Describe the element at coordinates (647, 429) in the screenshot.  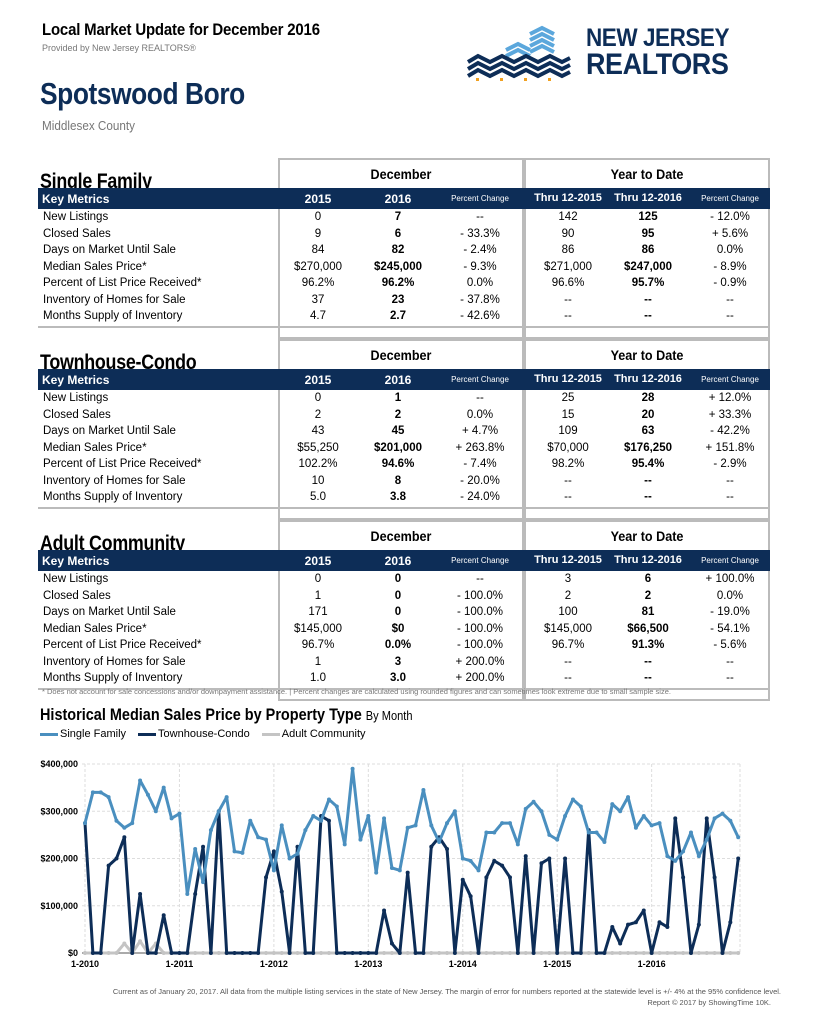
I see `ytd-box: Year to Date` at that location.